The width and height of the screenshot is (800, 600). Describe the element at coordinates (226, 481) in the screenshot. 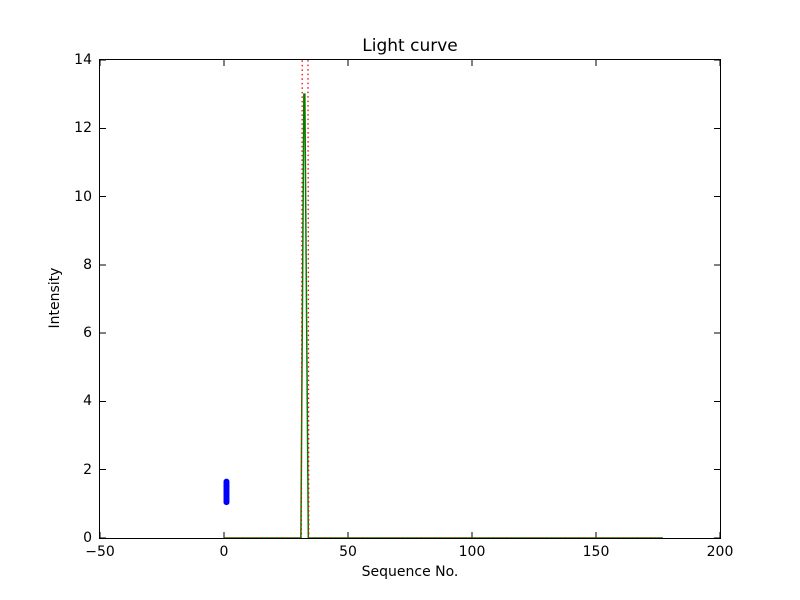

I see `series-point-observed-data-points` at that location.